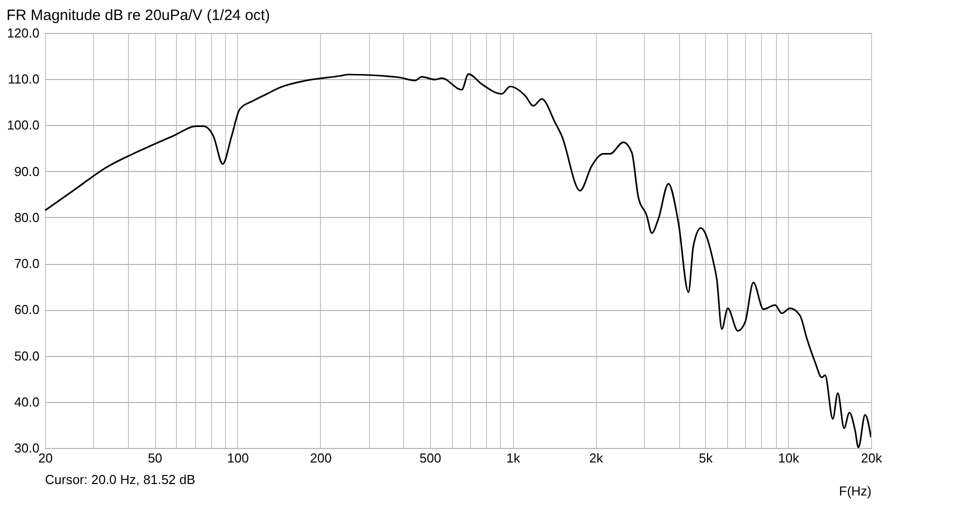  I want to click on y-tick-label: 70.0, so click(27, 264).